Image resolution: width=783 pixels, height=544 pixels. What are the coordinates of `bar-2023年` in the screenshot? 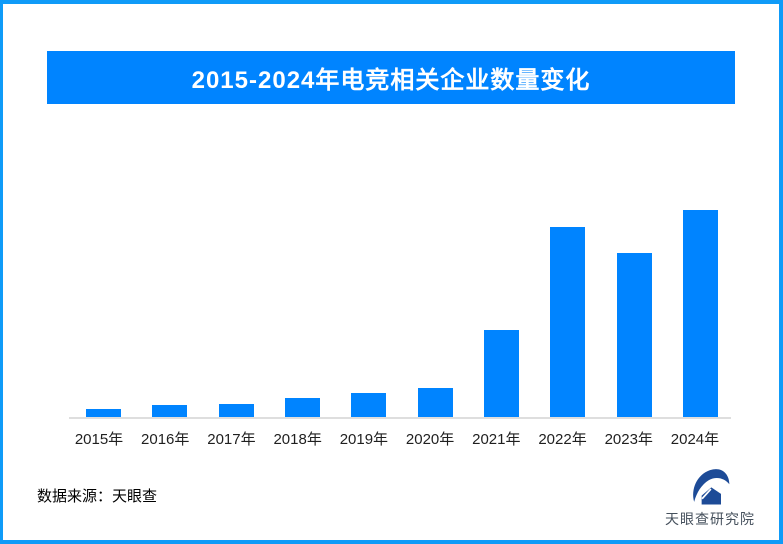 It's located at (634, 335).